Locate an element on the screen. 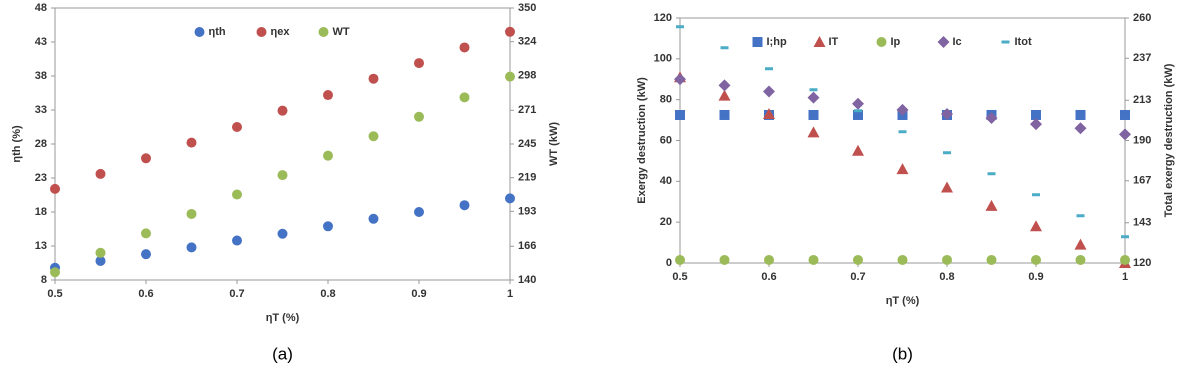  y-tick-label: 23 is located at coordinates (41, 178).